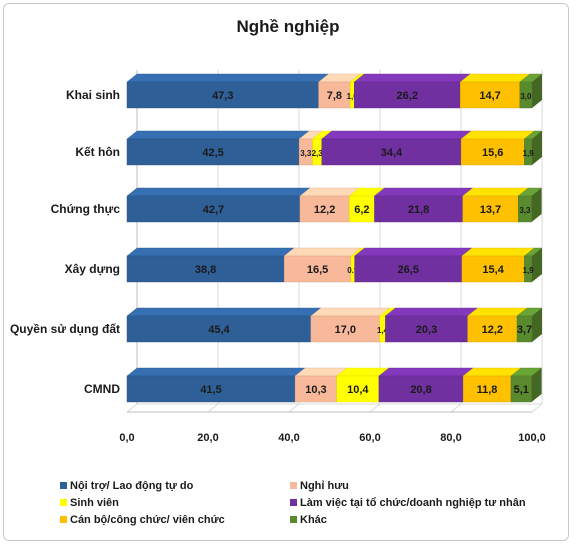  What do you see at coordinates (92, 269) in the screenshot?
I see `category-label: Xây dựng` at bounding box center [92, 269].